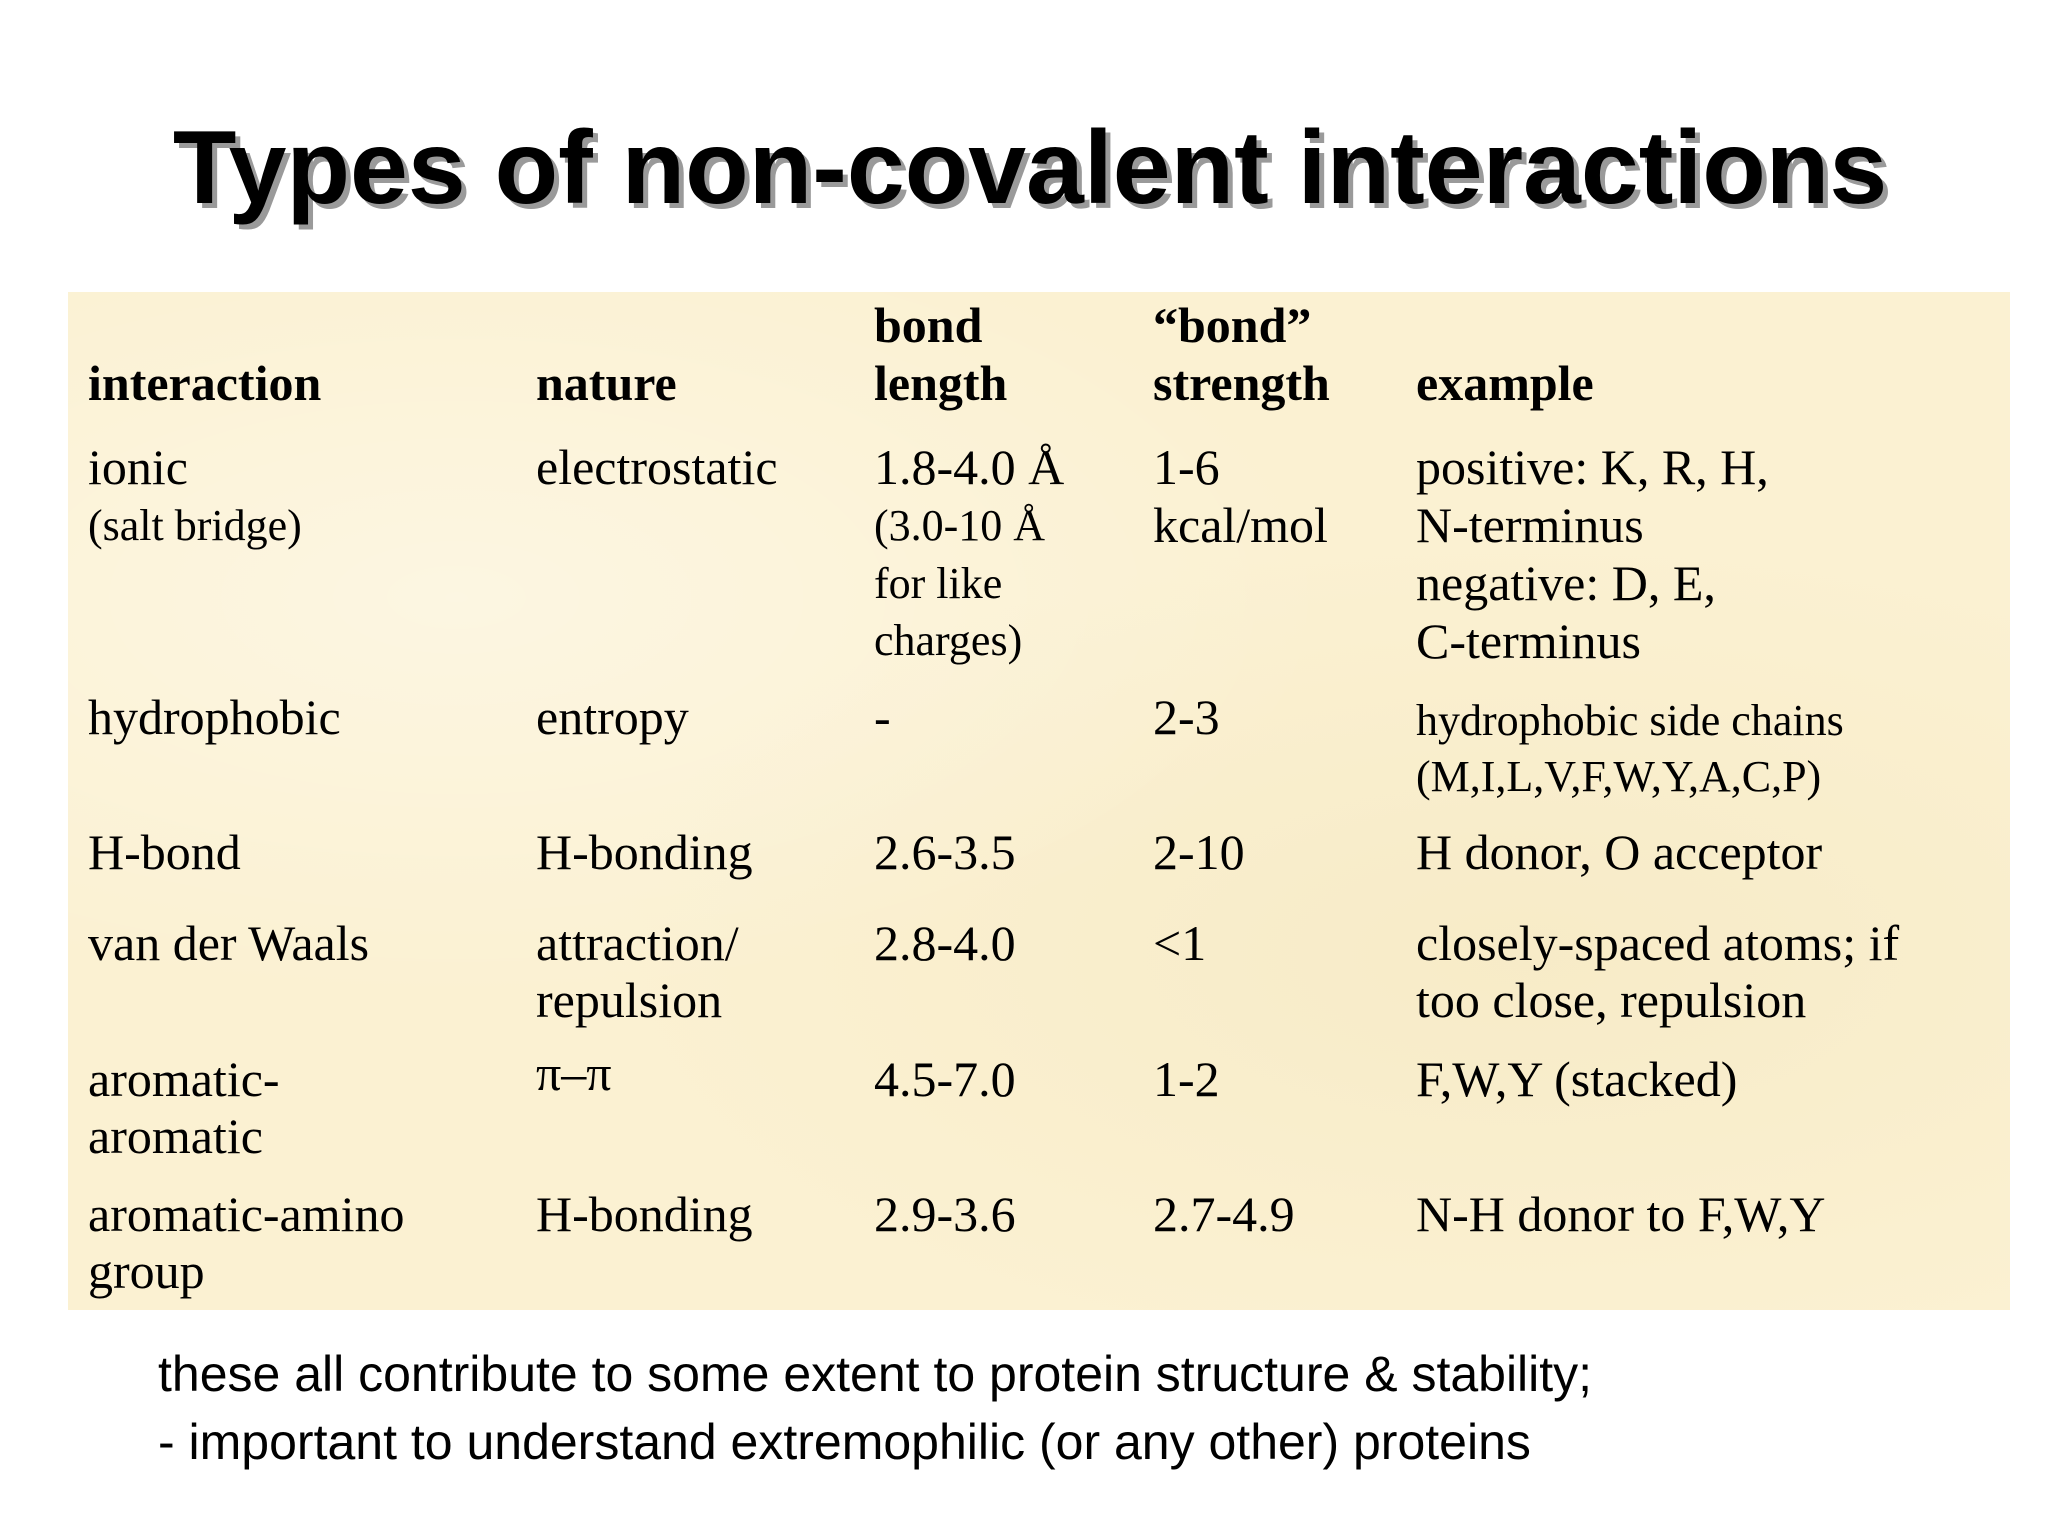 This screenshot has width=2048, height=1536. What do you see at coordinates (1577, 1079) in the screenshot?
I see `row-arom-arom-example: F,W,Y (stacked)` at bounding box center [1577, 1079].